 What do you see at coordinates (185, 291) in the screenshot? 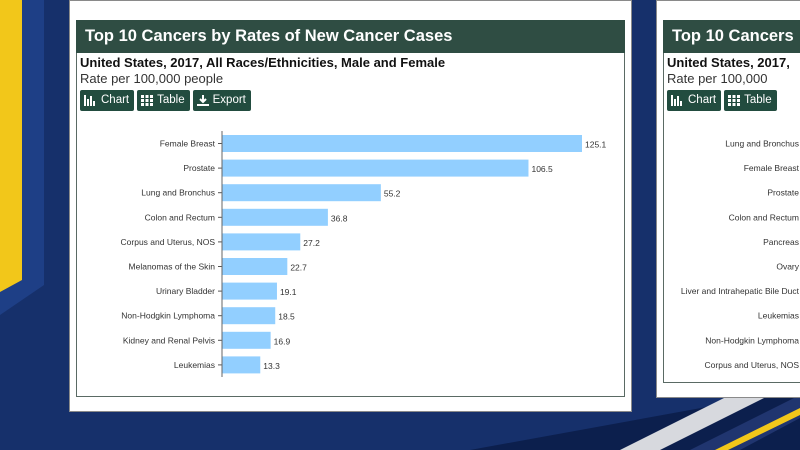
I see `category-label: Urinary Bladder` at bounding box center [185, 291].